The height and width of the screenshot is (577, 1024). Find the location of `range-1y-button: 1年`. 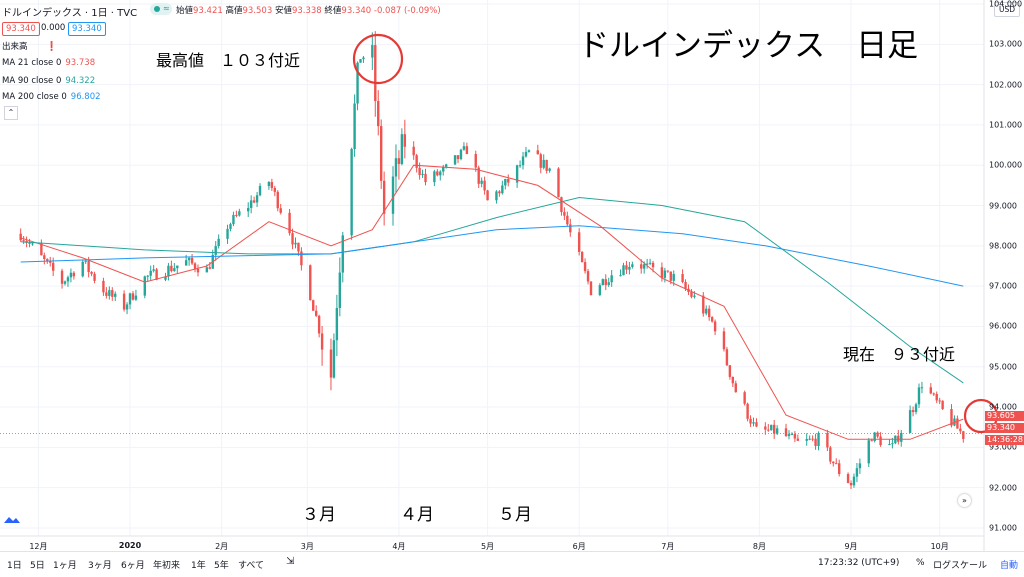

range-1y-button: 1年 is located at coordinates (198, 566).